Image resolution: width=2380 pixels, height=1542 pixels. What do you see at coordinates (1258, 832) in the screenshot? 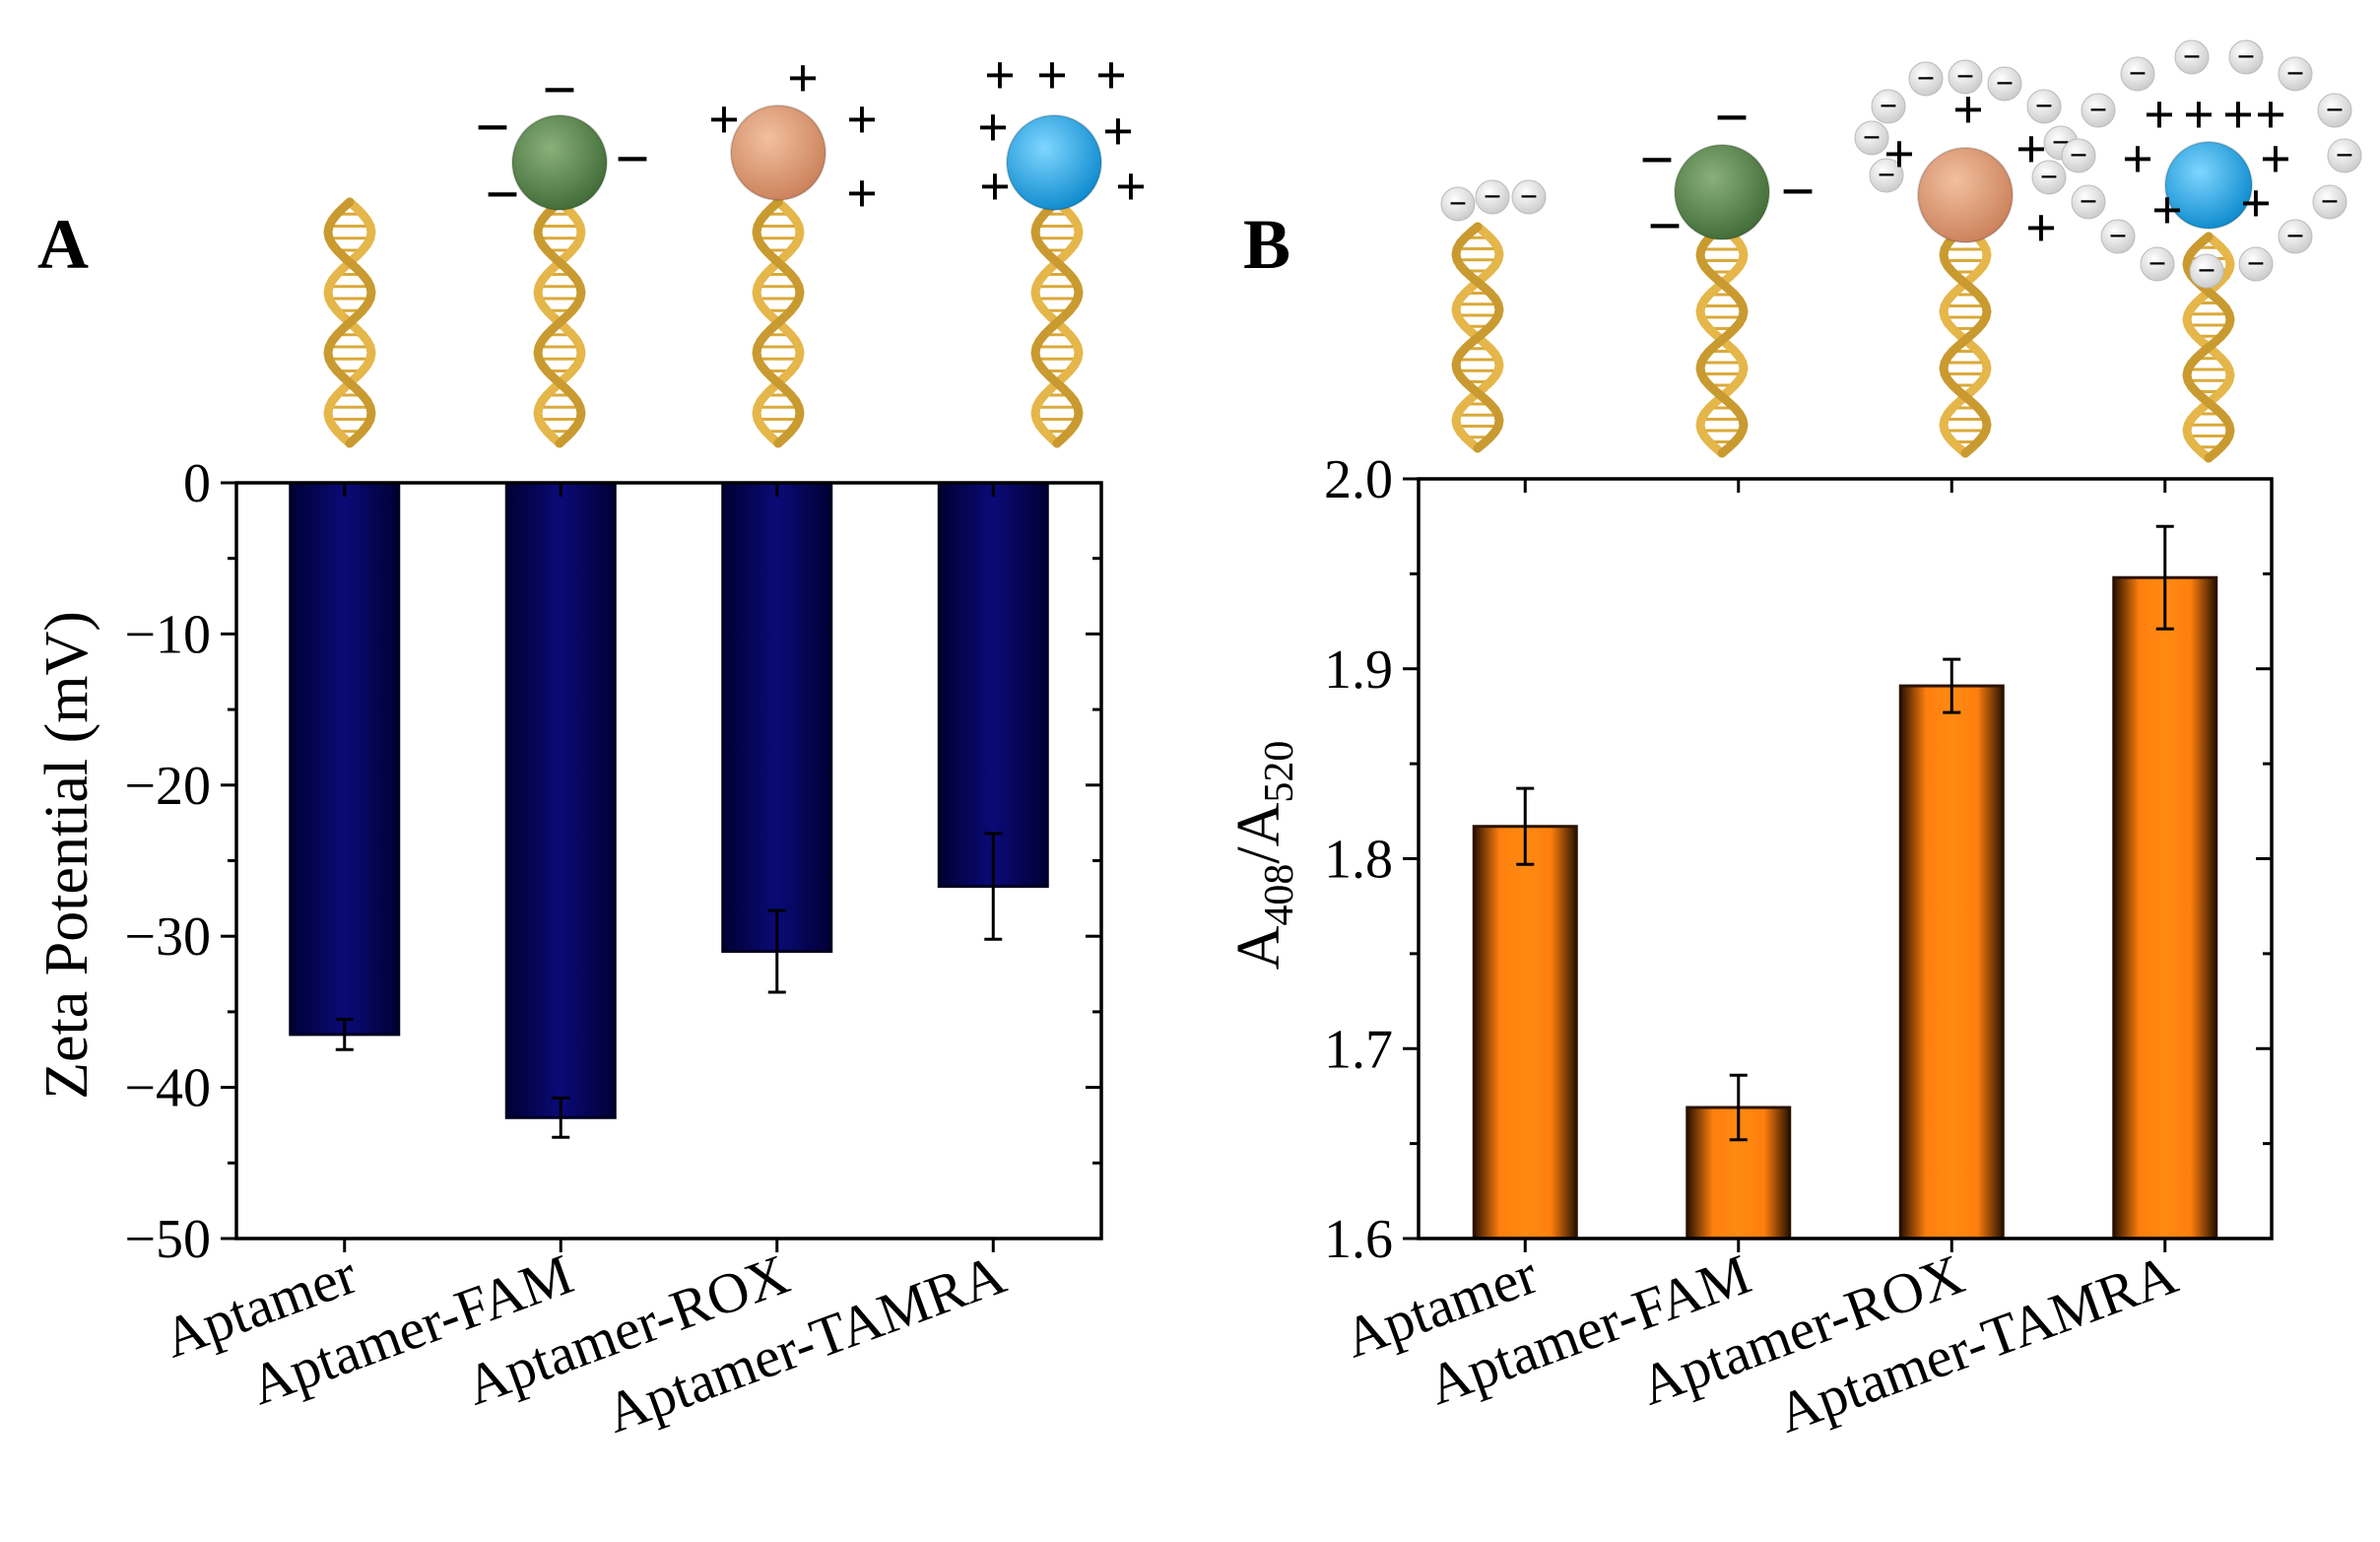
I see `y-axis-title-b-slash: /A` at bounding box center [1258, 832].